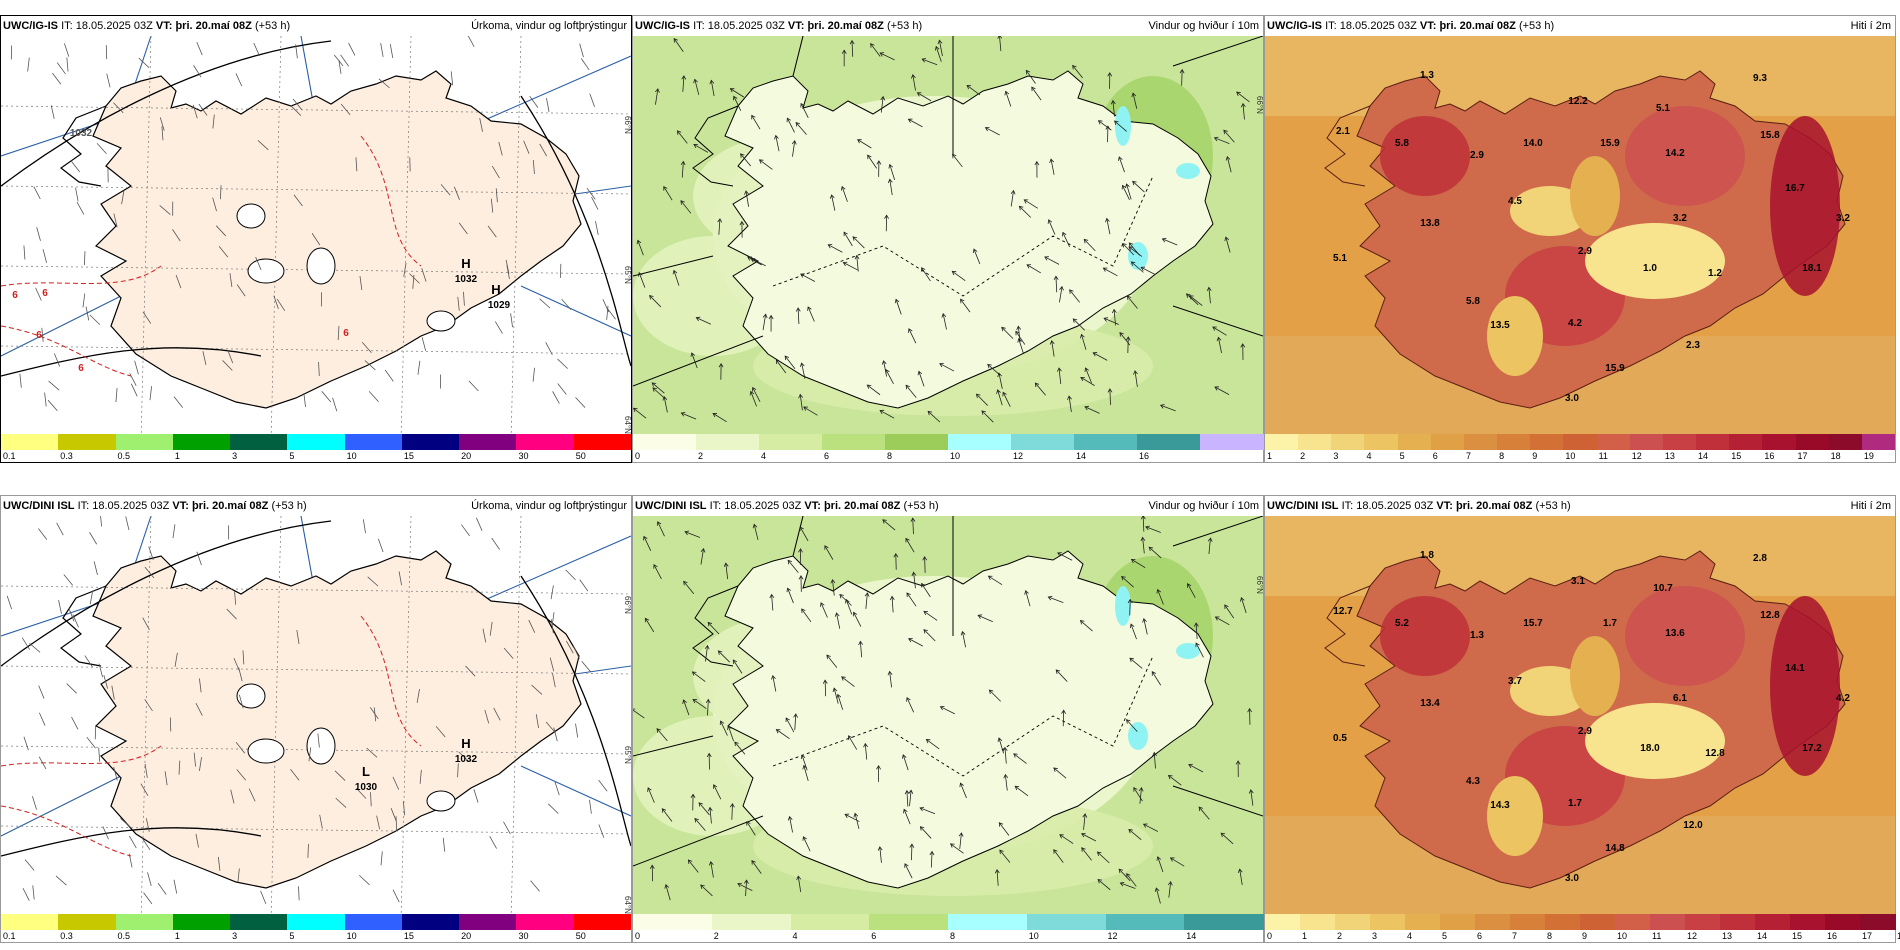 Image resolution: width=1900 pixels, height=950 pixels. I want to click on precip-map: H 1032 L 1030 66°N 65°N 64°N, so click(316, 719).